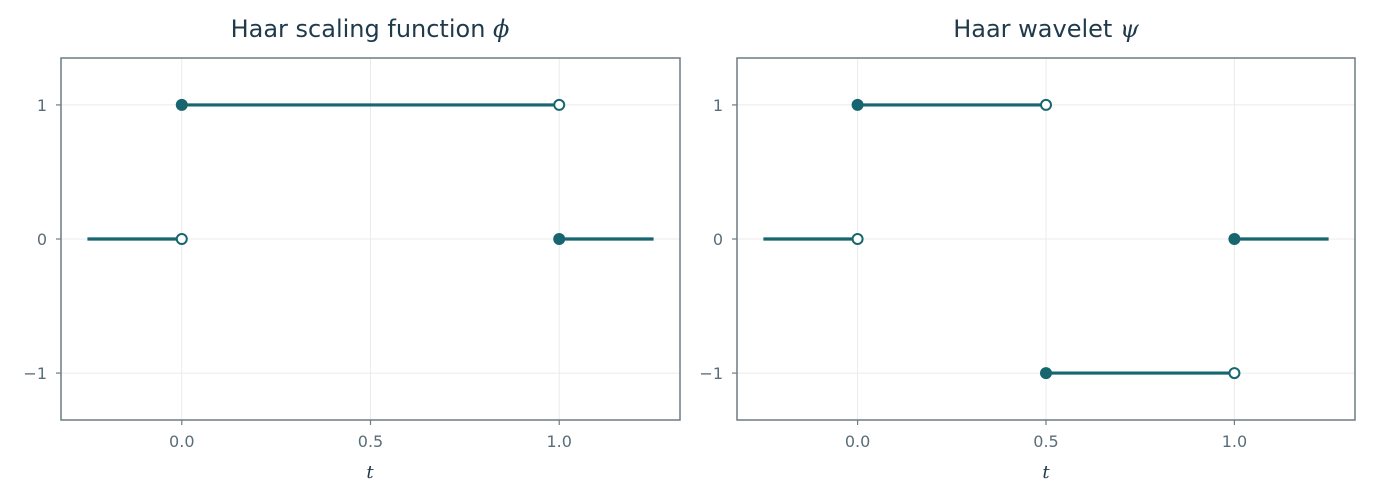 This screenshot has height=503, width=1373. What do you see at coordinates (1046, 29) in the screenshot?
I see `chart-title: Haar wavelet ψ` at bounding box center [1046, 29].